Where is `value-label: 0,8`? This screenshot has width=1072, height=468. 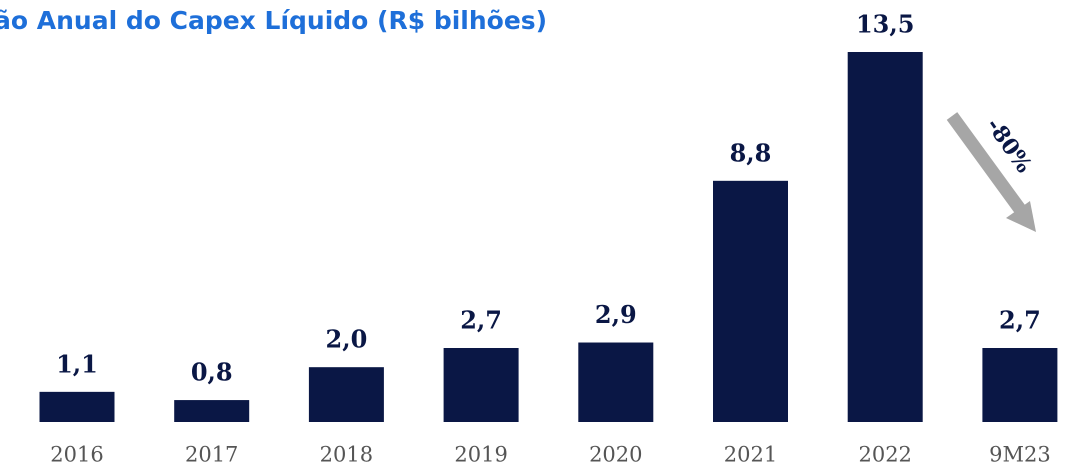
value-label: 0,8 is located at coordinates (212, 372).